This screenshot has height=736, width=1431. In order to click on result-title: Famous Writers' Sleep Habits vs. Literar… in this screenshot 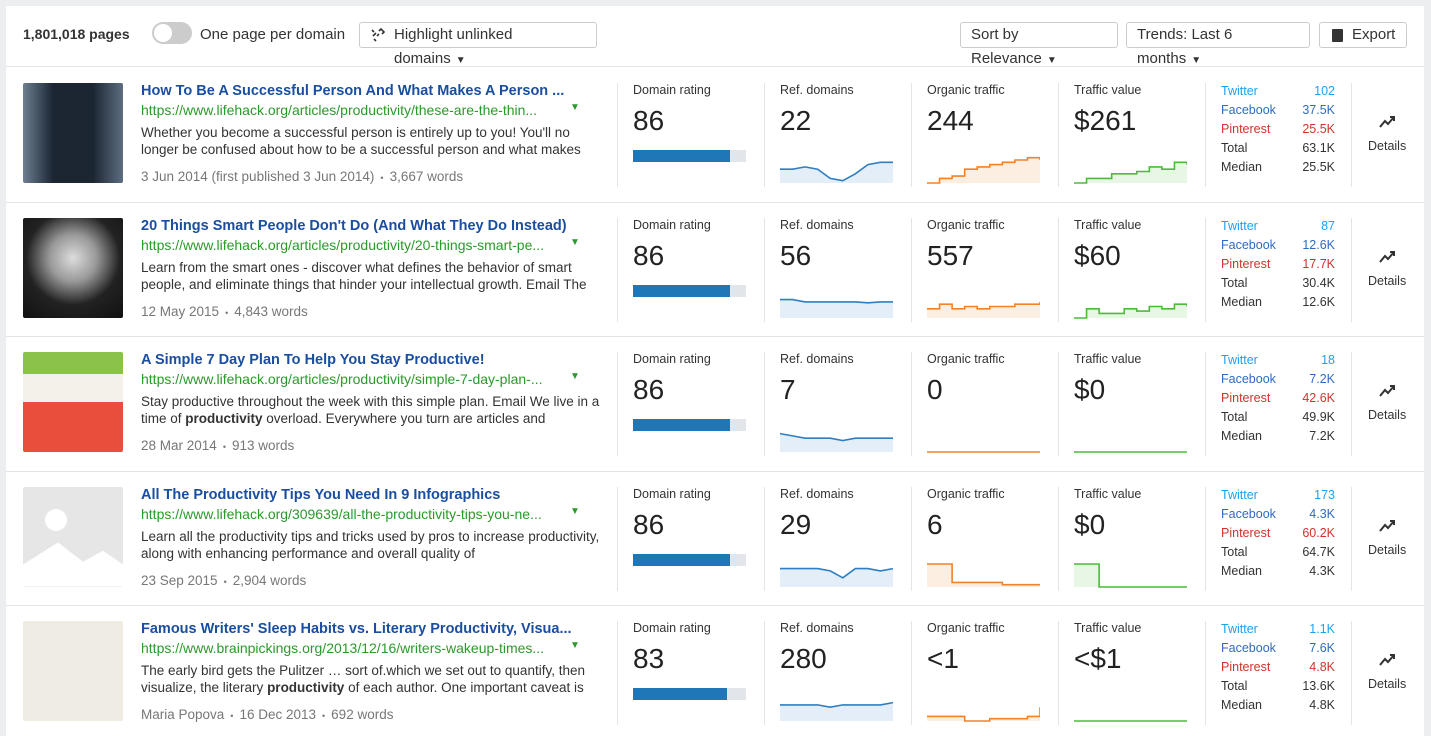, I will do `click(356, 629)`.